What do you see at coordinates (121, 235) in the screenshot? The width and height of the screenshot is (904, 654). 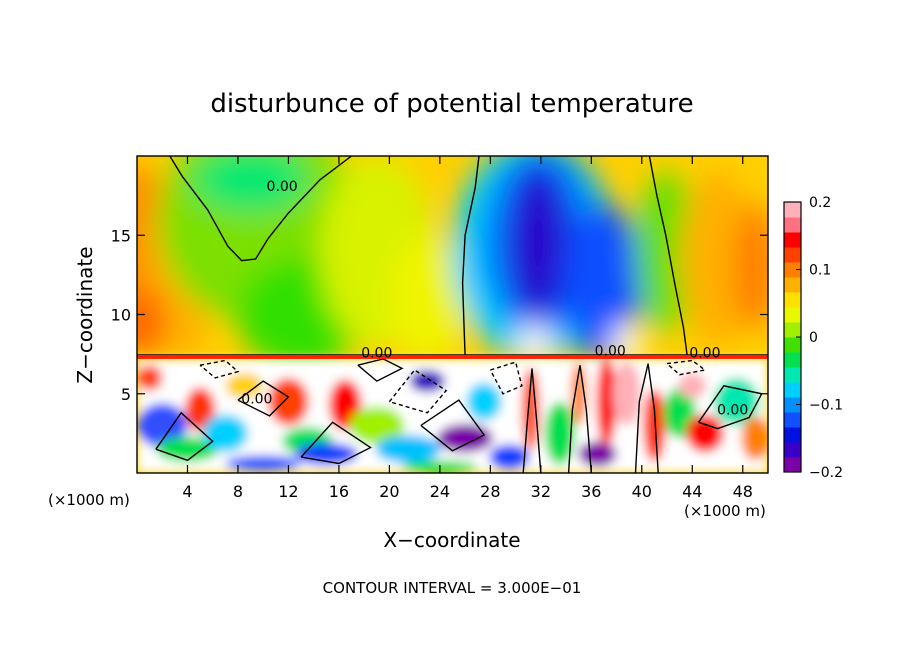 I see `y-tick-label: 15` at bounding box center [121, 235].